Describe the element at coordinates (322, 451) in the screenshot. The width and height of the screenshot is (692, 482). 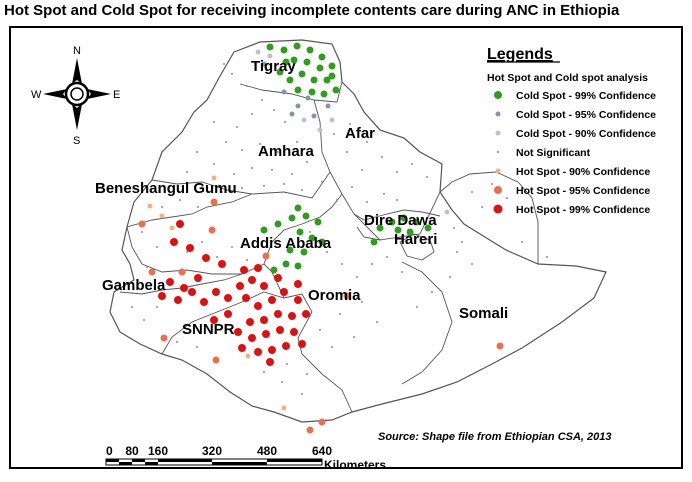
I see `scale-tick-label: 640` at that location.